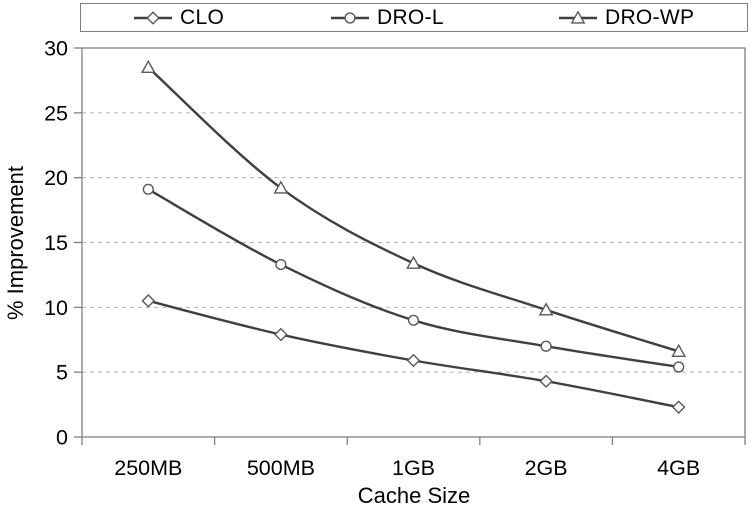 The image size is (752, 509). What do you see at coordinates (410, 17) in the screenshot?
I see `legend-label: DRO-L` at bounding box center [410, 17].